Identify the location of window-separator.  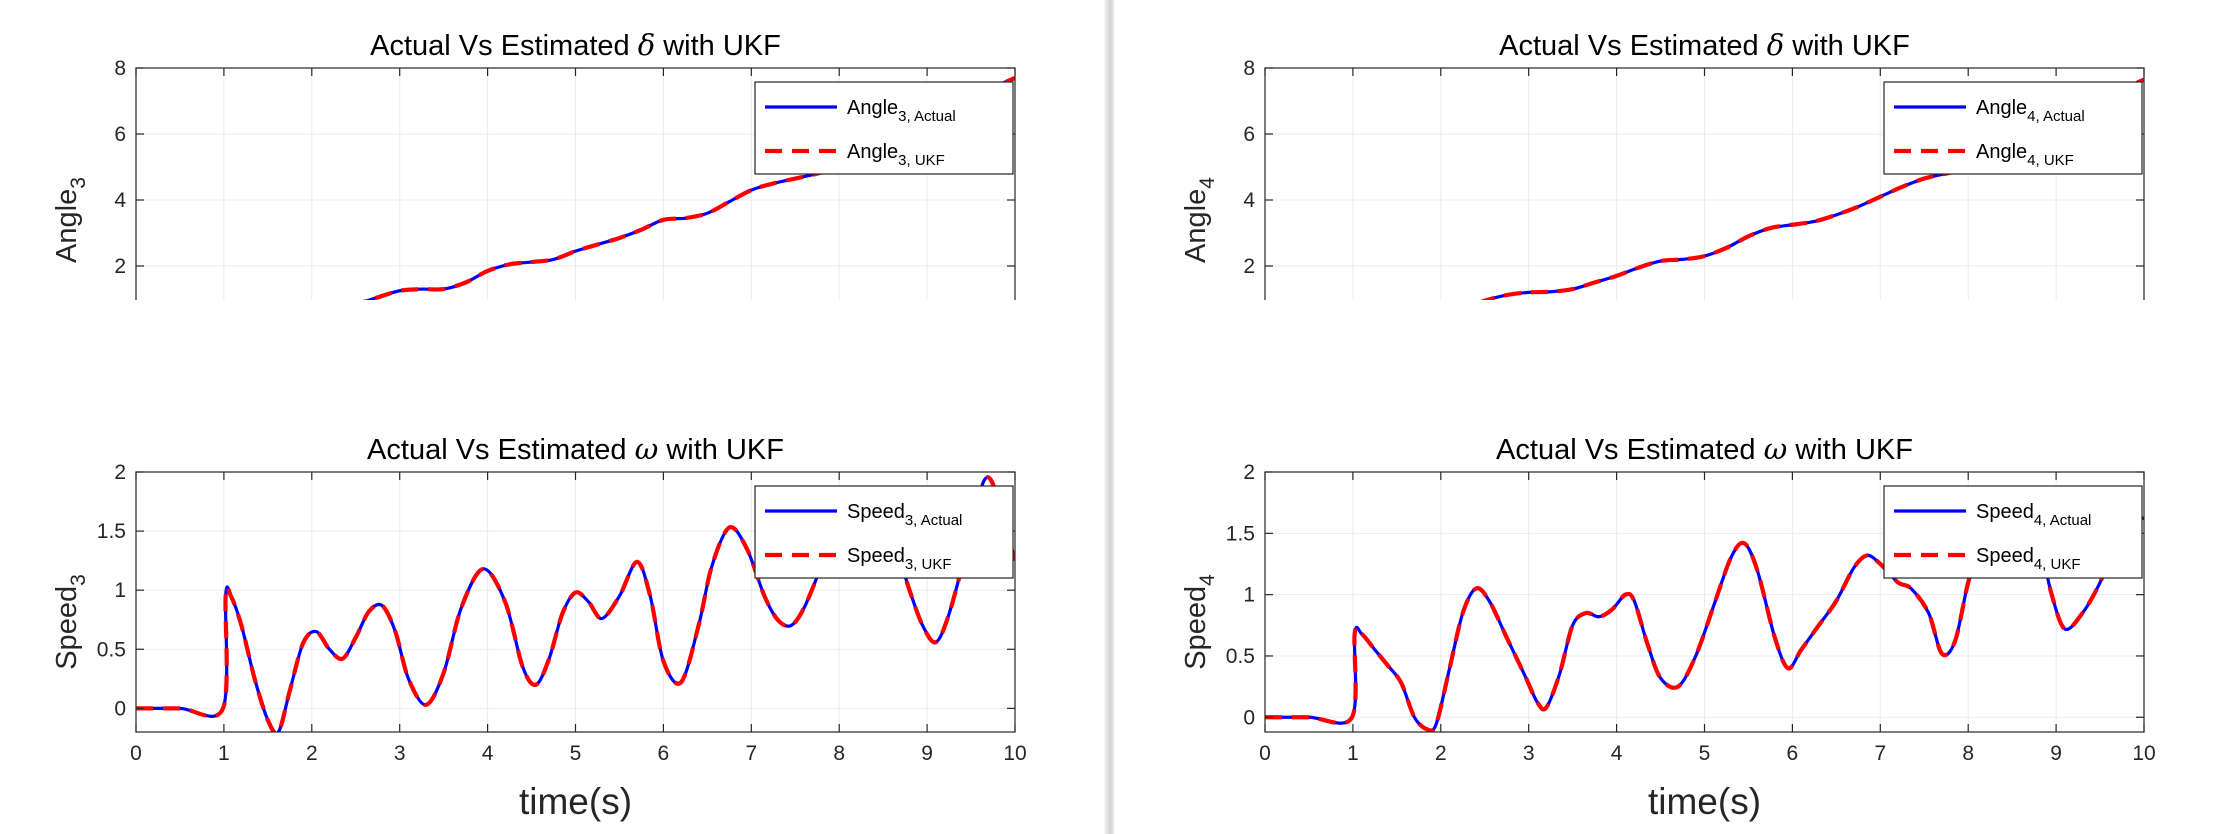
(1109, 417).